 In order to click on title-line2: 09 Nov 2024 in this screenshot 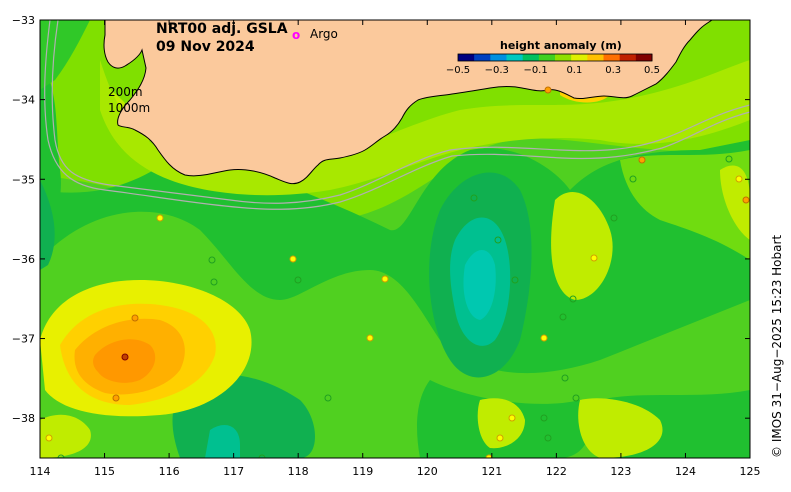, I will do `click(205, 47)`.